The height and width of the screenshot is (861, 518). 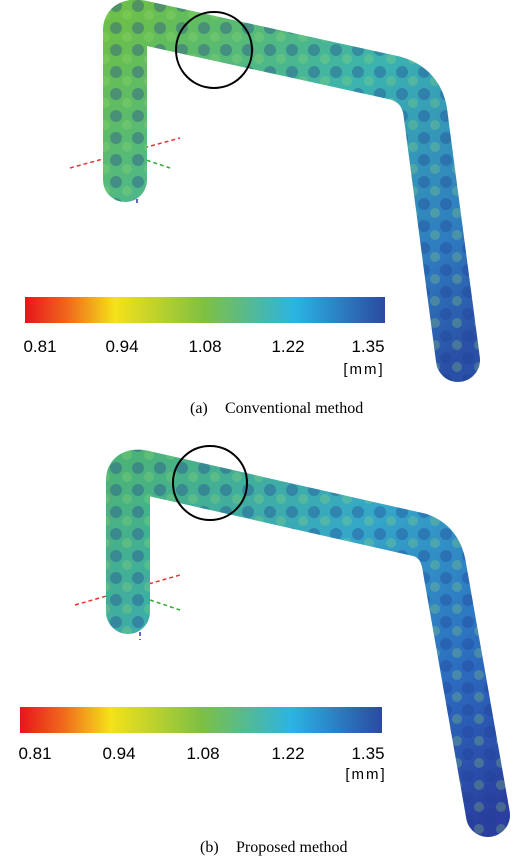 I want to click on caption-text: Conventional method, so click(x=294, y=408).